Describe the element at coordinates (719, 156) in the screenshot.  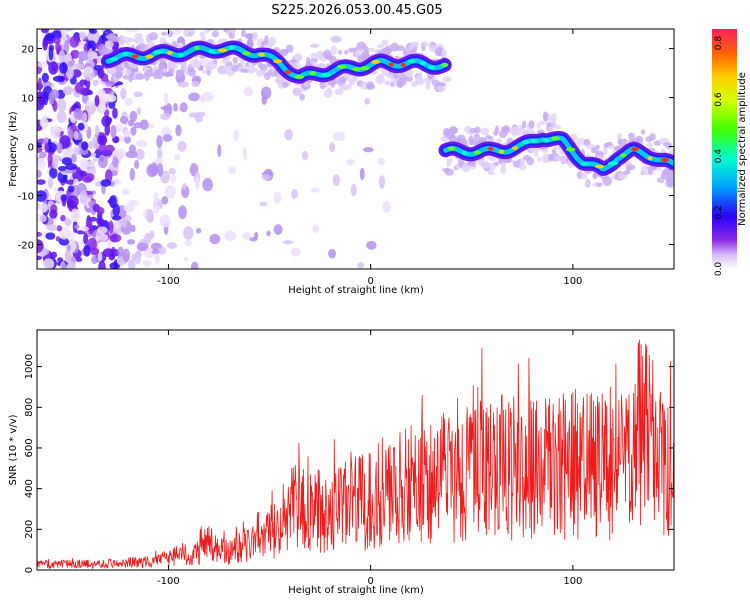
I see `colorbar-tick-label: 0.4` at that location.